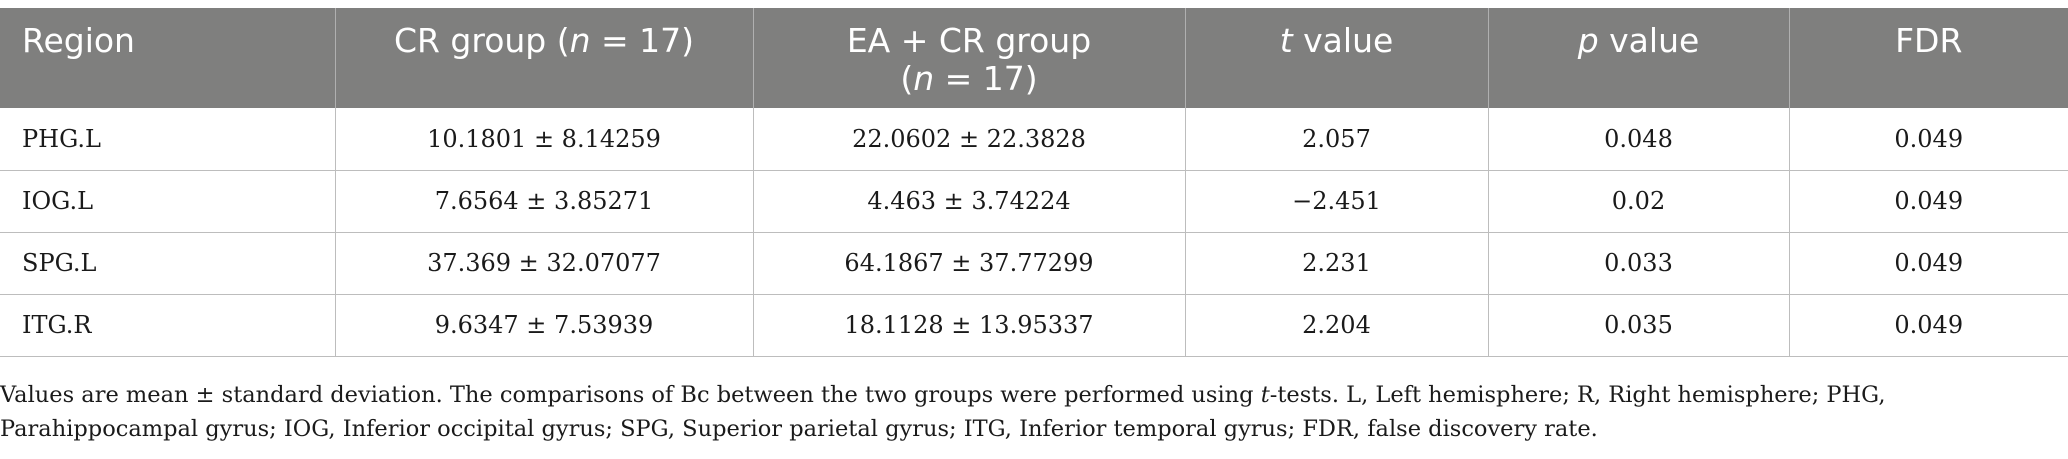  I want to click on header-eacr-pre: (, so click(907, 78).